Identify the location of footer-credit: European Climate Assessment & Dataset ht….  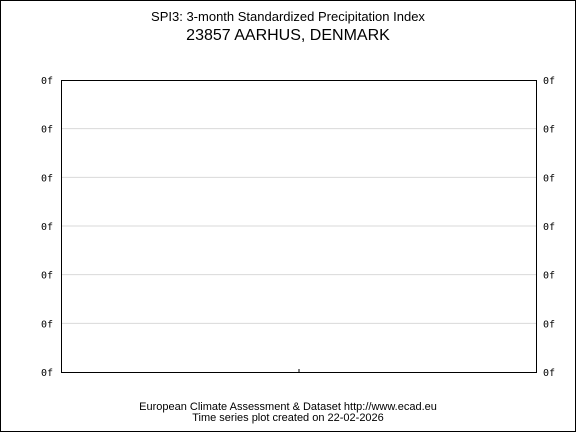
(288, 407).